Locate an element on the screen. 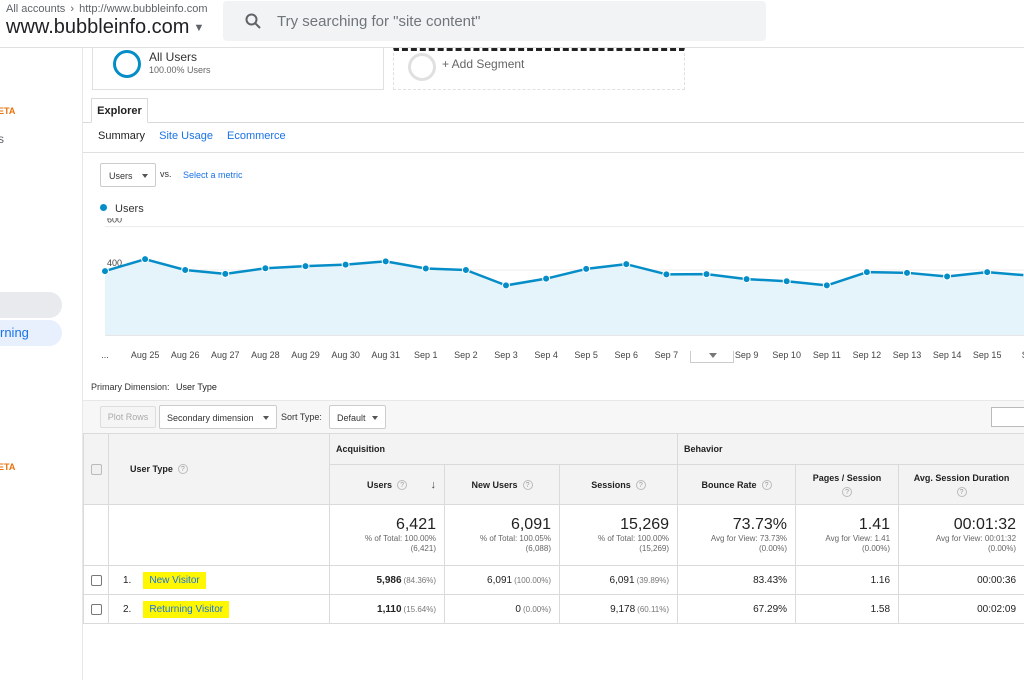 The height and width of the screenshot is (680, 1024). x-tick-label: Sep 1 is located at coordinates (426, 355).